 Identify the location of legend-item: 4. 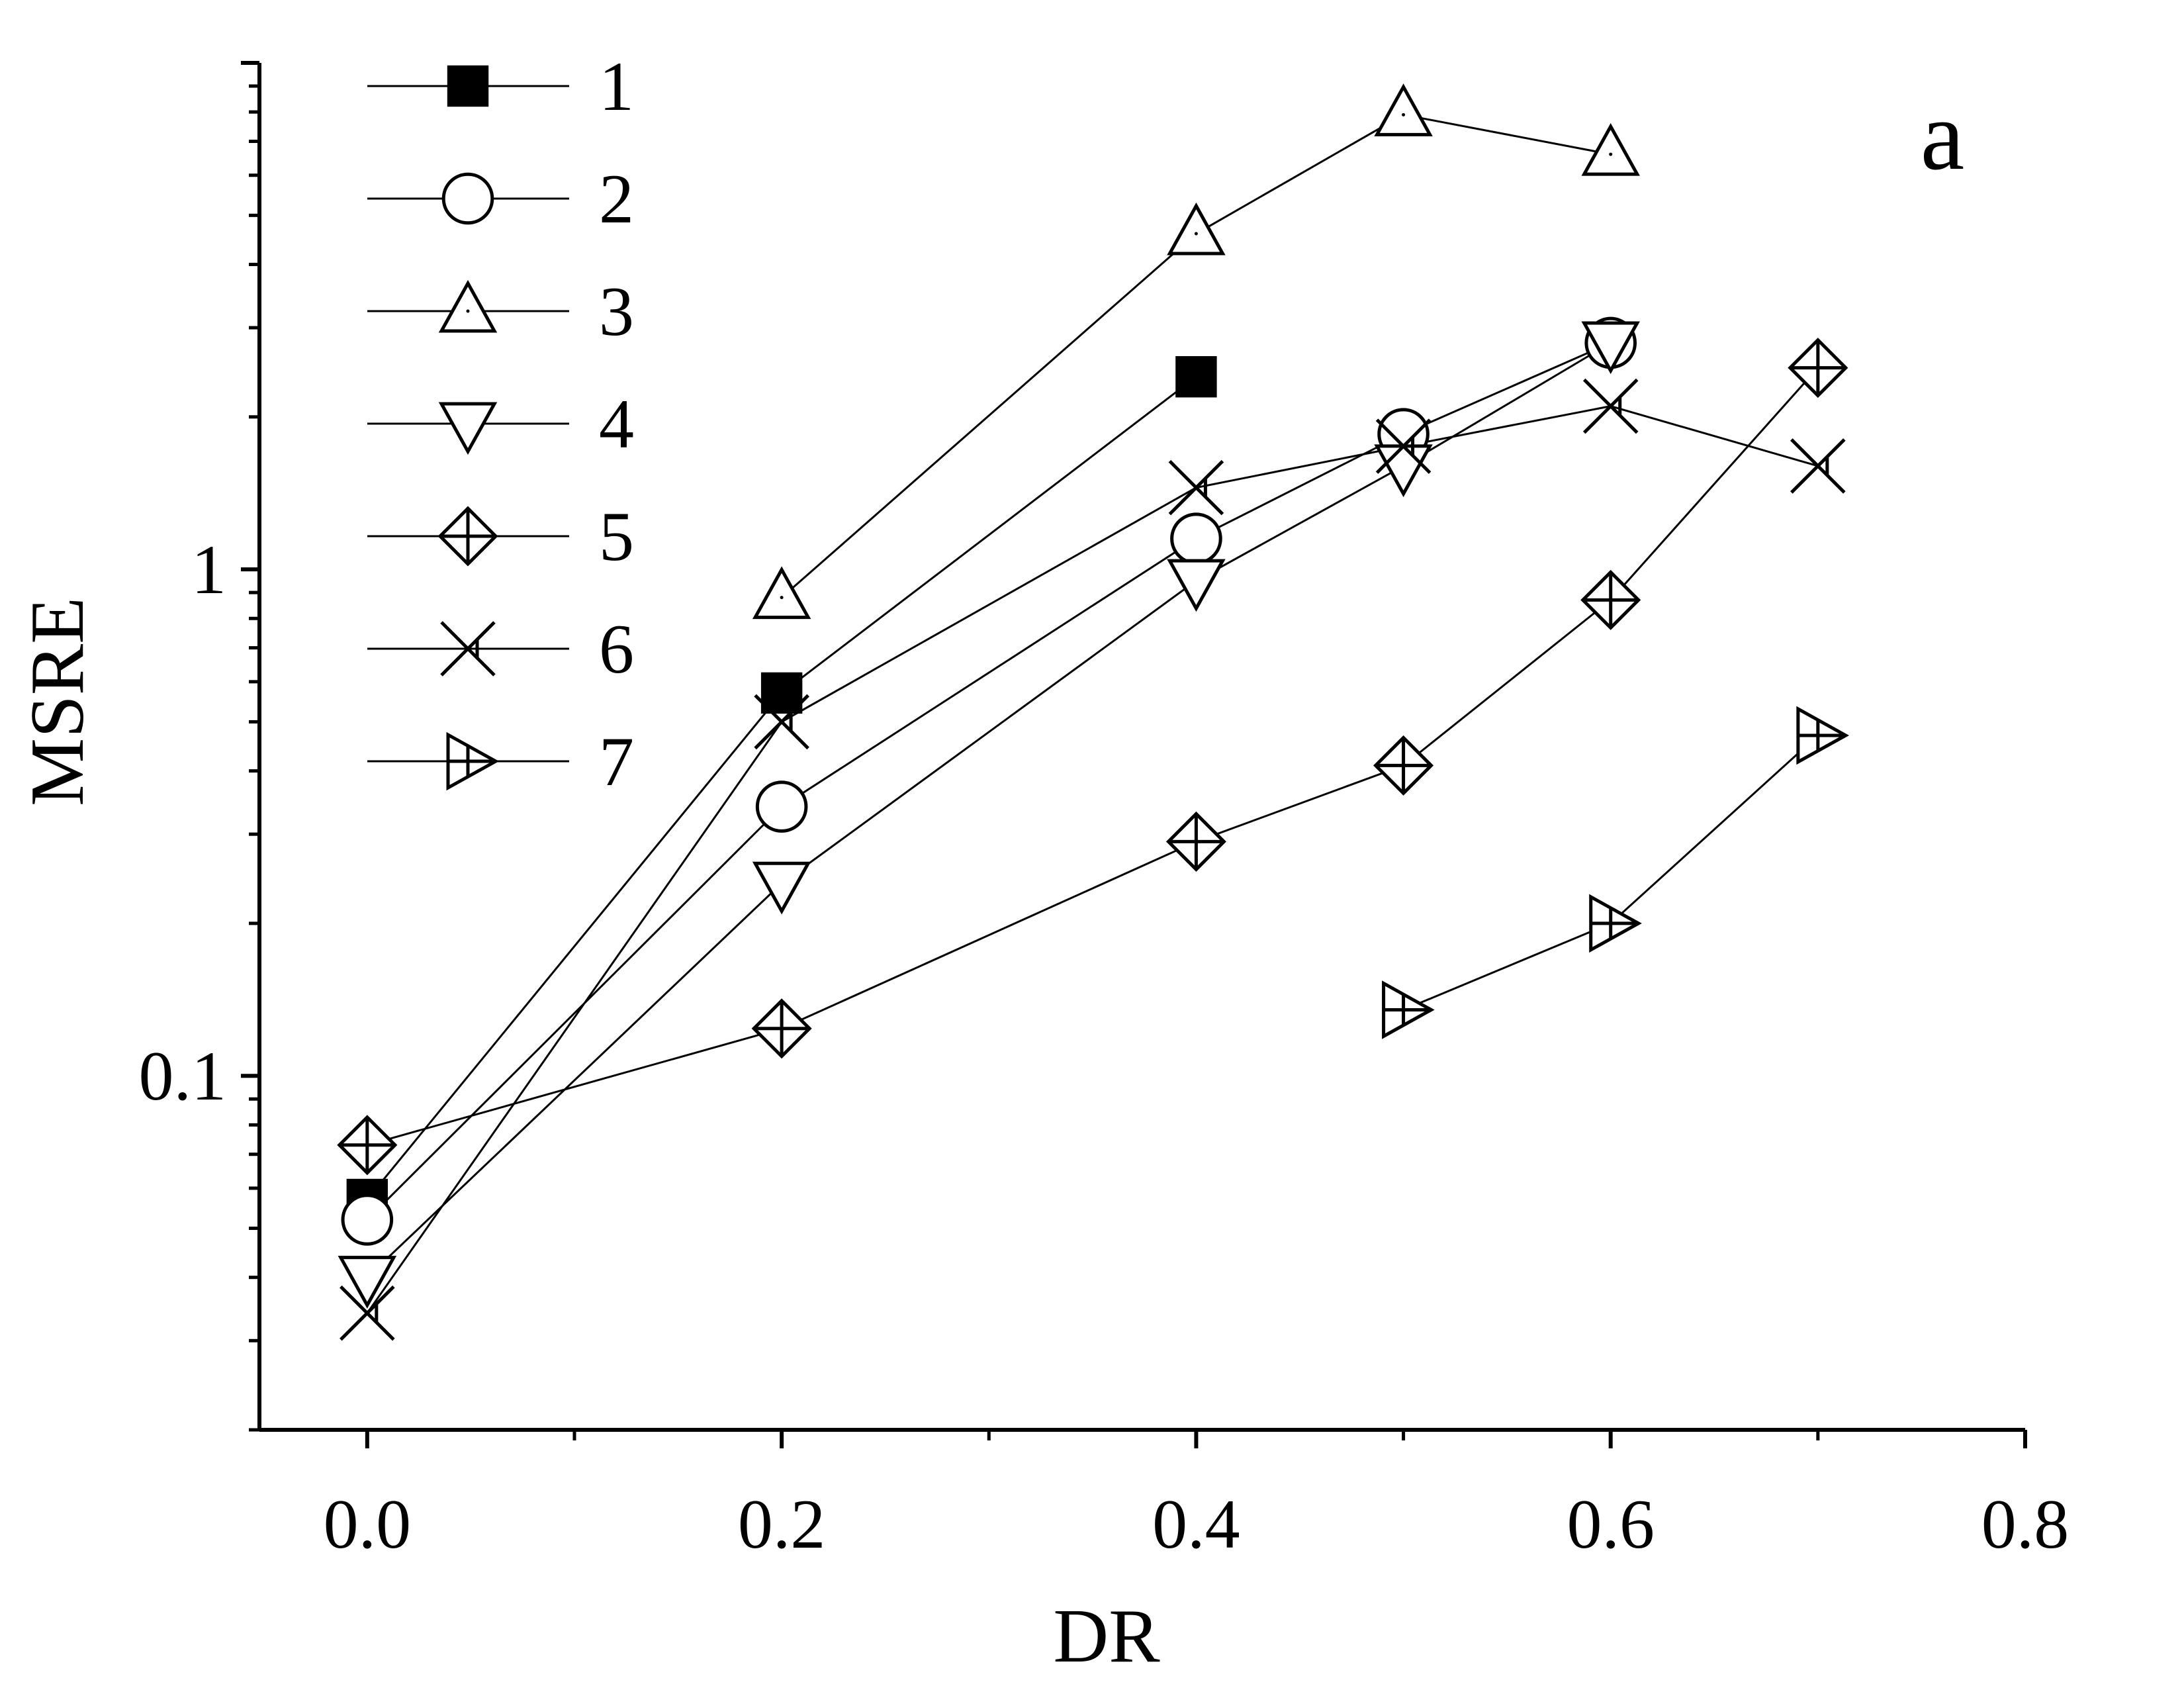
(501, 424).